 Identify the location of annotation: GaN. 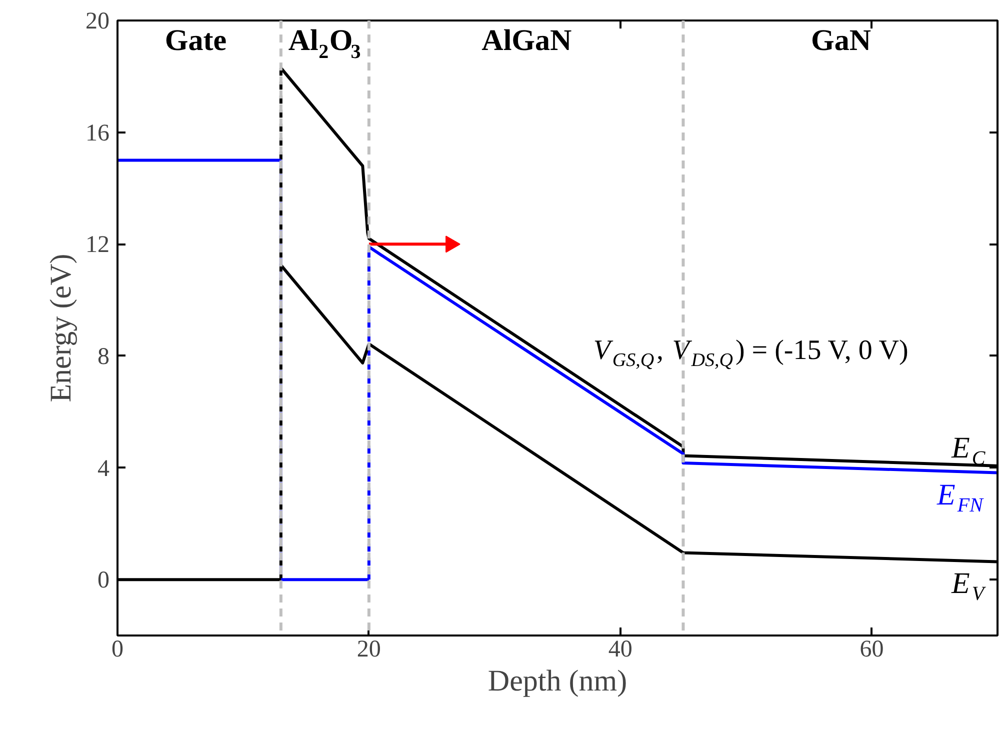
(841, 40).